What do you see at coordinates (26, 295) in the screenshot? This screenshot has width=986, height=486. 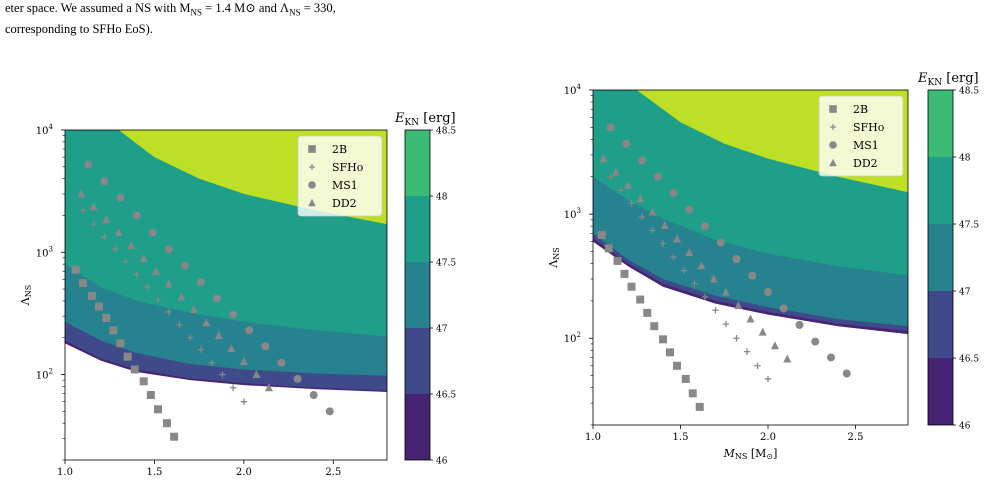 I see `y-axis-label: ΛNS` at bounding box center [26, 295].